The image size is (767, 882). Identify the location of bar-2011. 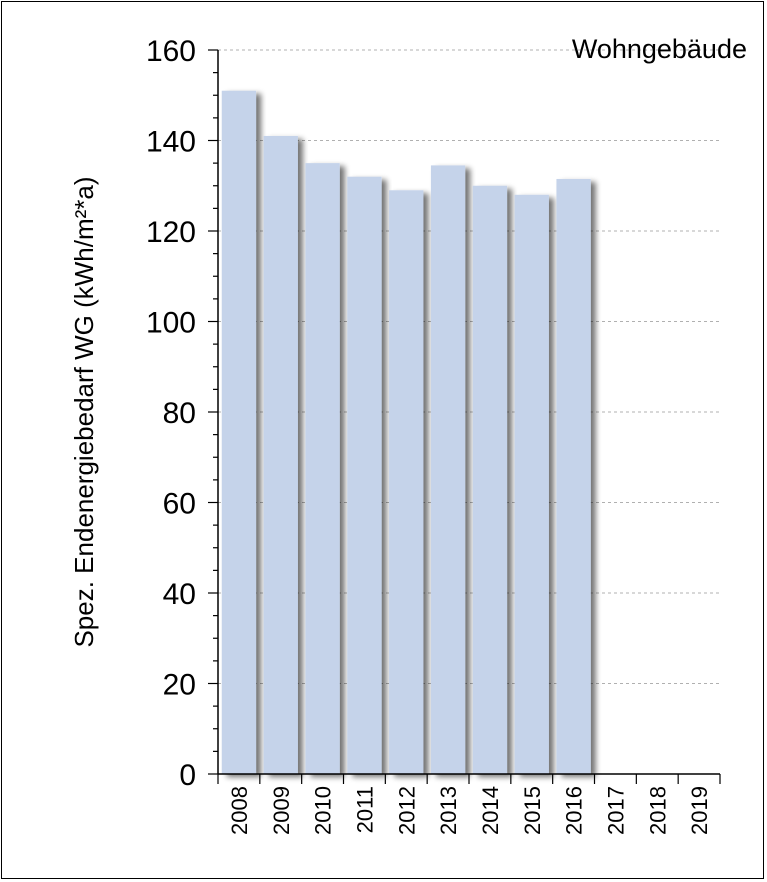
(364, 475).